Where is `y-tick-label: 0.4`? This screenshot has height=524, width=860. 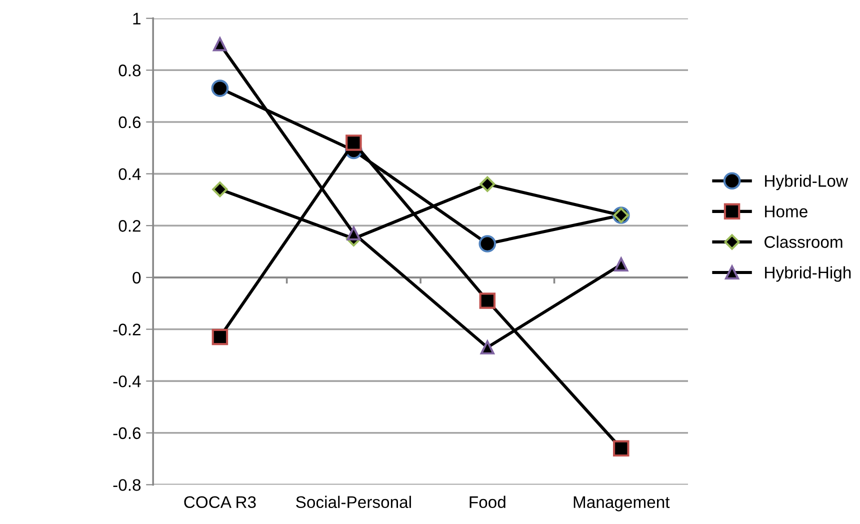 y-tick-label: 0.4 is located at coordinates (129, 174).